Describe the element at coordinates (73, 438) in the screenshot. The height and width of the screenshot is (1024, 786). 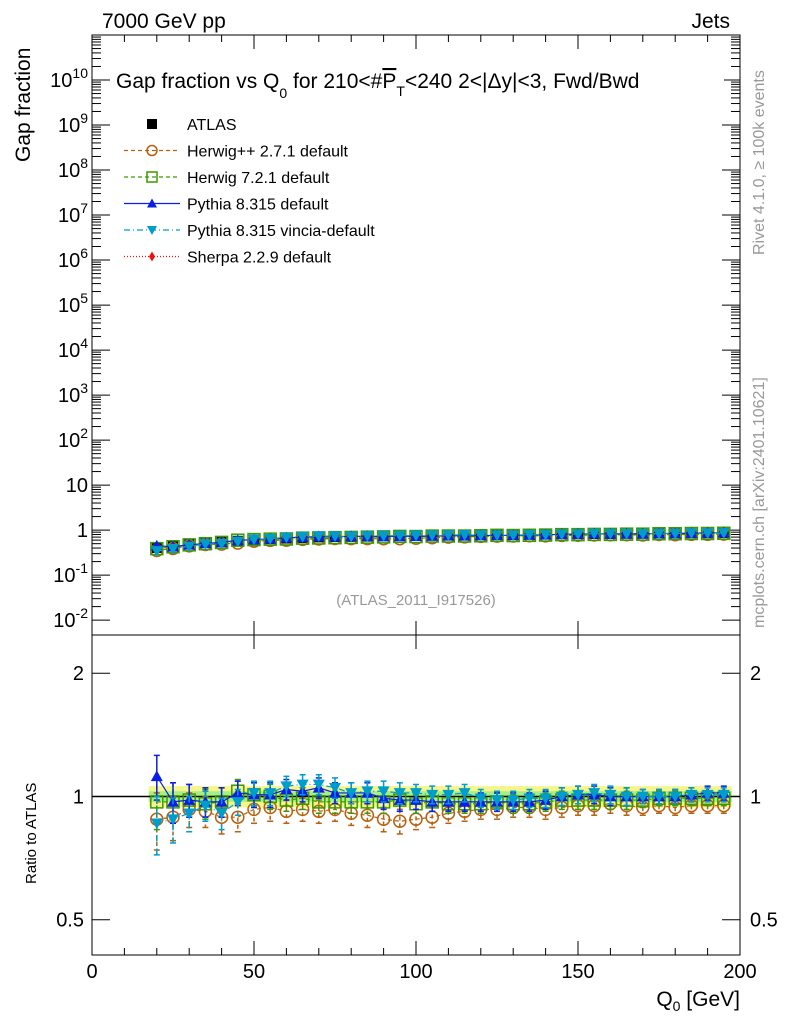
I see `y-tick-label: 10²` at that location.